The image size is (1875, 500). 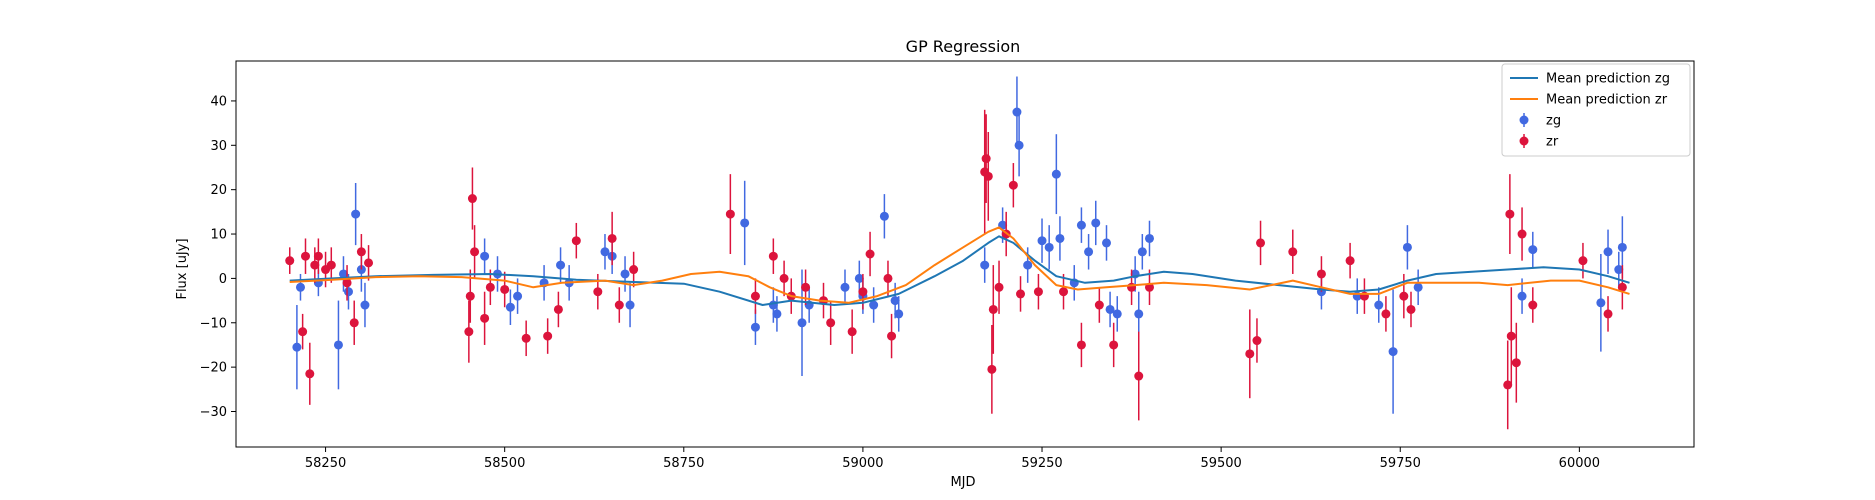 I want to click on mean-line-mean-prediction-zr, so click(x=959, y=265).